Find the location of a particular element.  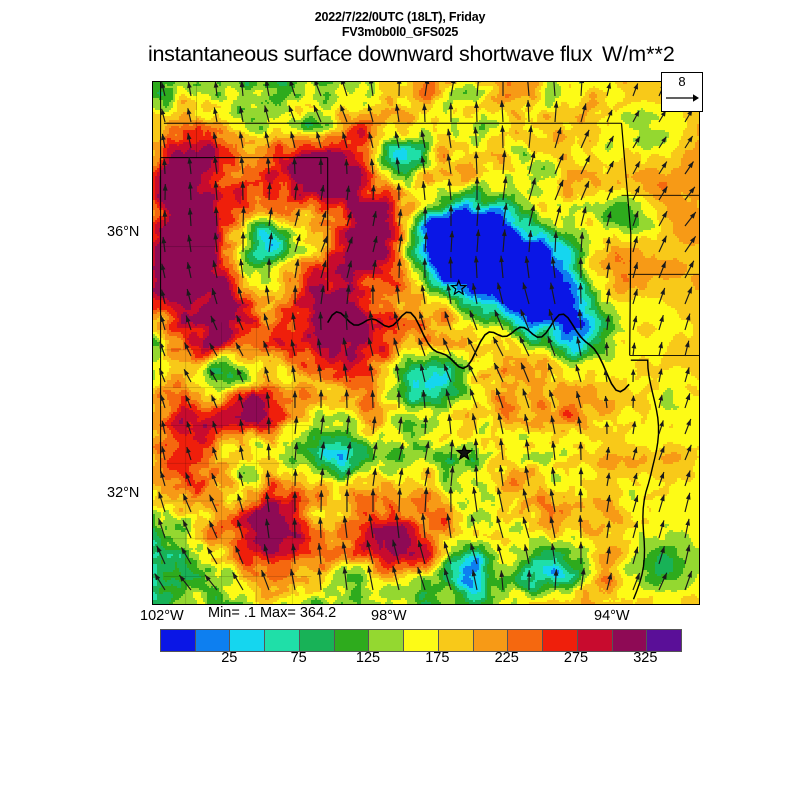

colorbar-tick-275: 275 is located at coordinates (576, 658).